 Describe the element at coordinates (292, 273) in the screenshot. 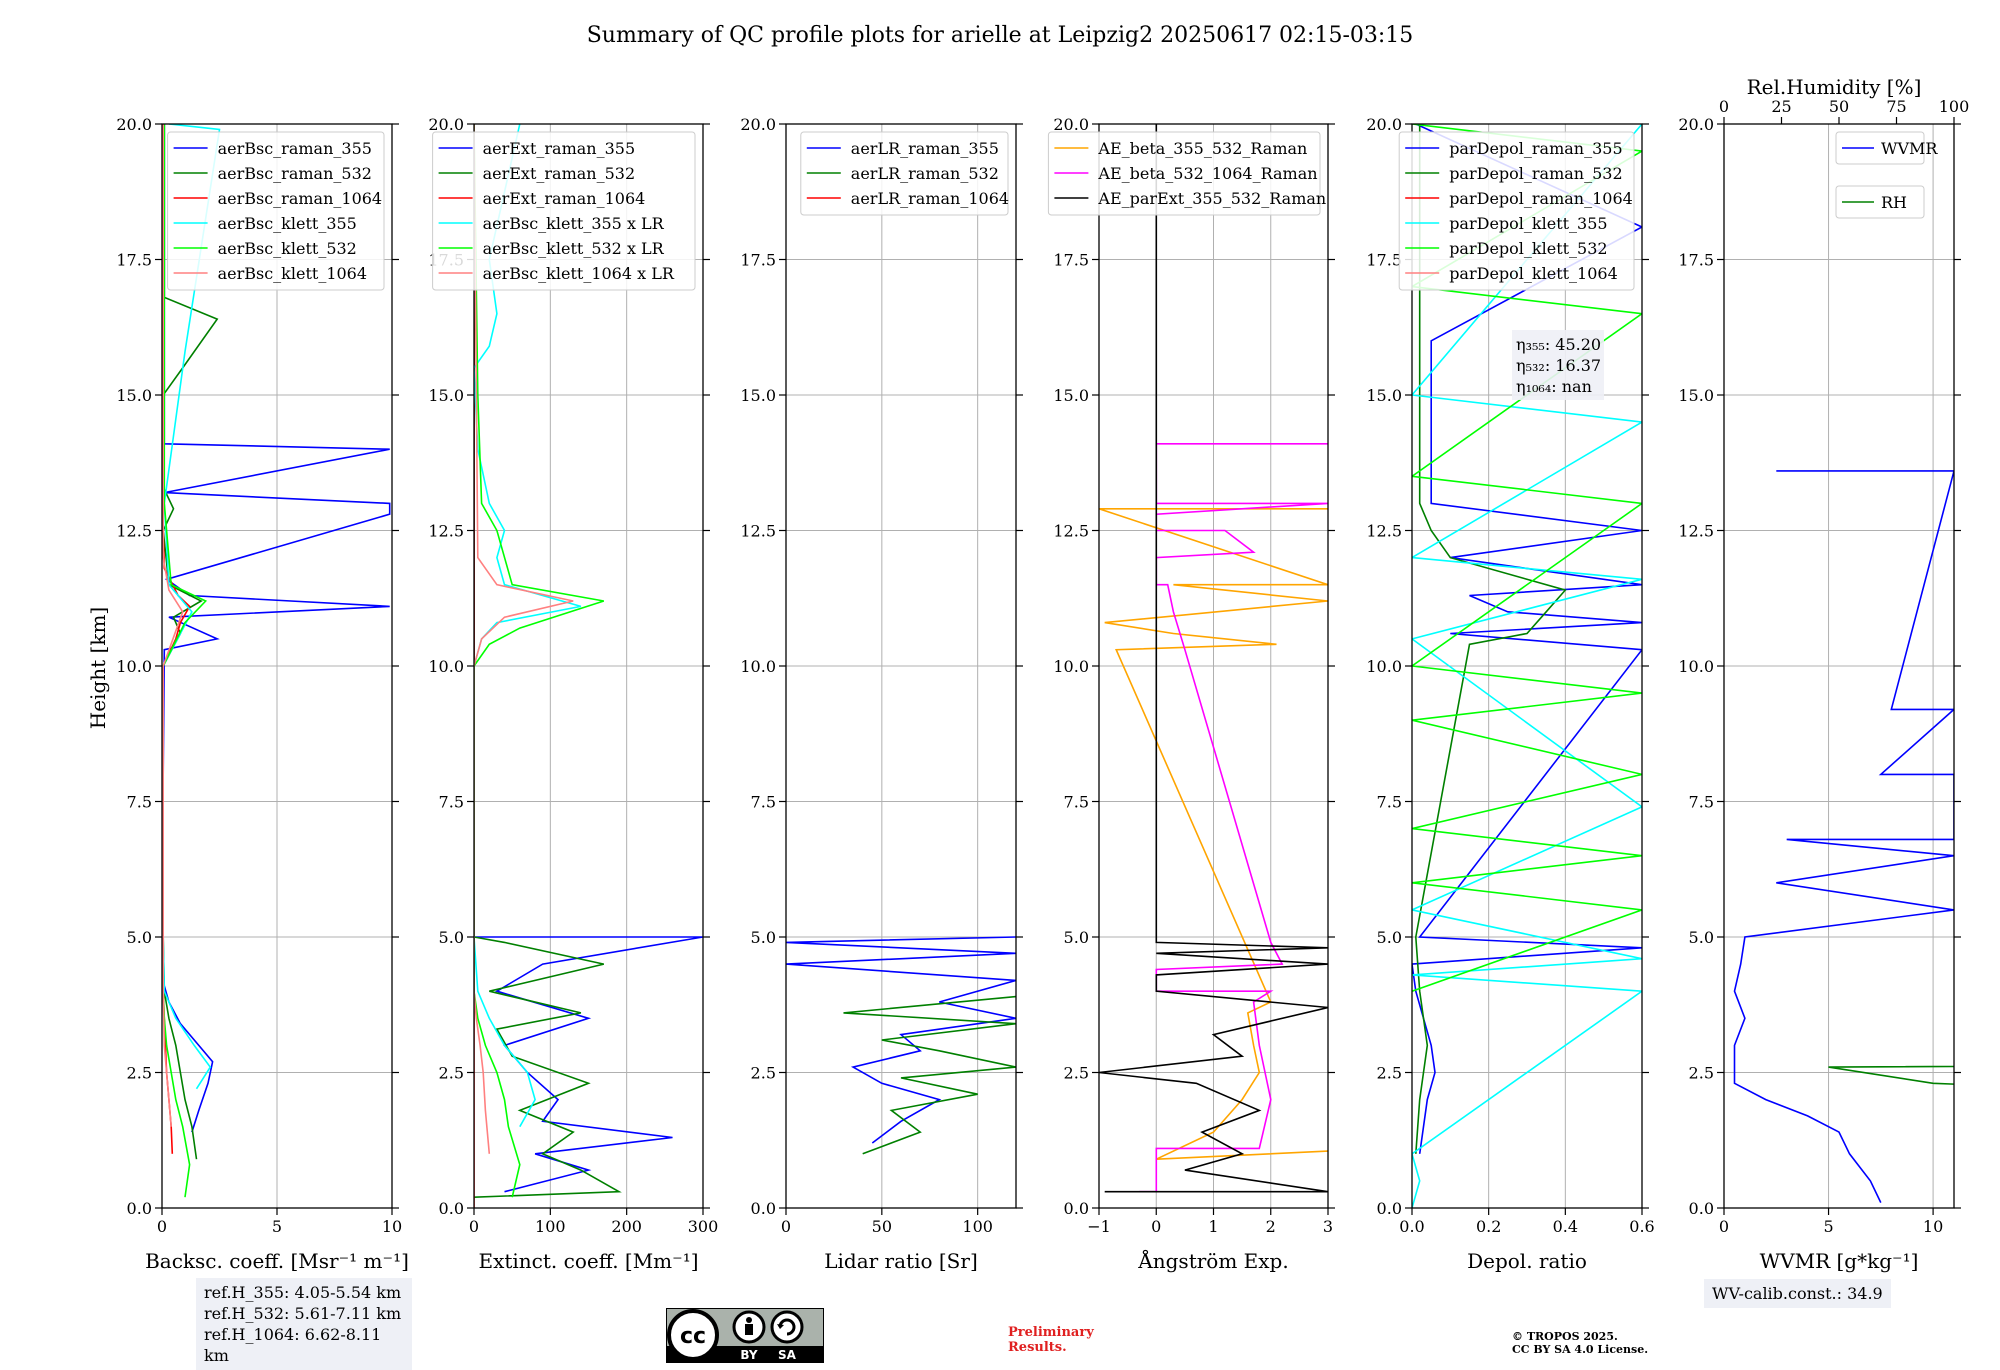

I see `legend-label: aerBsc_klett_1064` at that location.